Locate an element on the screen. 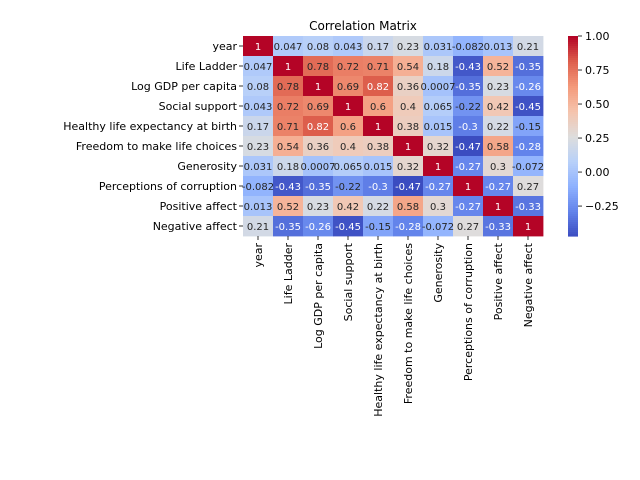 This screenshot has height=480, width=640. colorbar: 1.00 0.75 0.50 0.25 0.00 −0.25 is located at coordinates (593, 133).